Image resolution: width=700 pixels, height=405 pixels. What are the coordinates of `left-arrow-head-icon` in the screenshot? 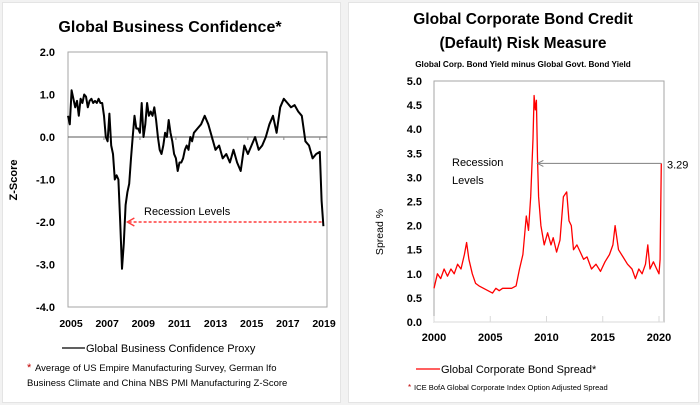 It's located at (130, 222).